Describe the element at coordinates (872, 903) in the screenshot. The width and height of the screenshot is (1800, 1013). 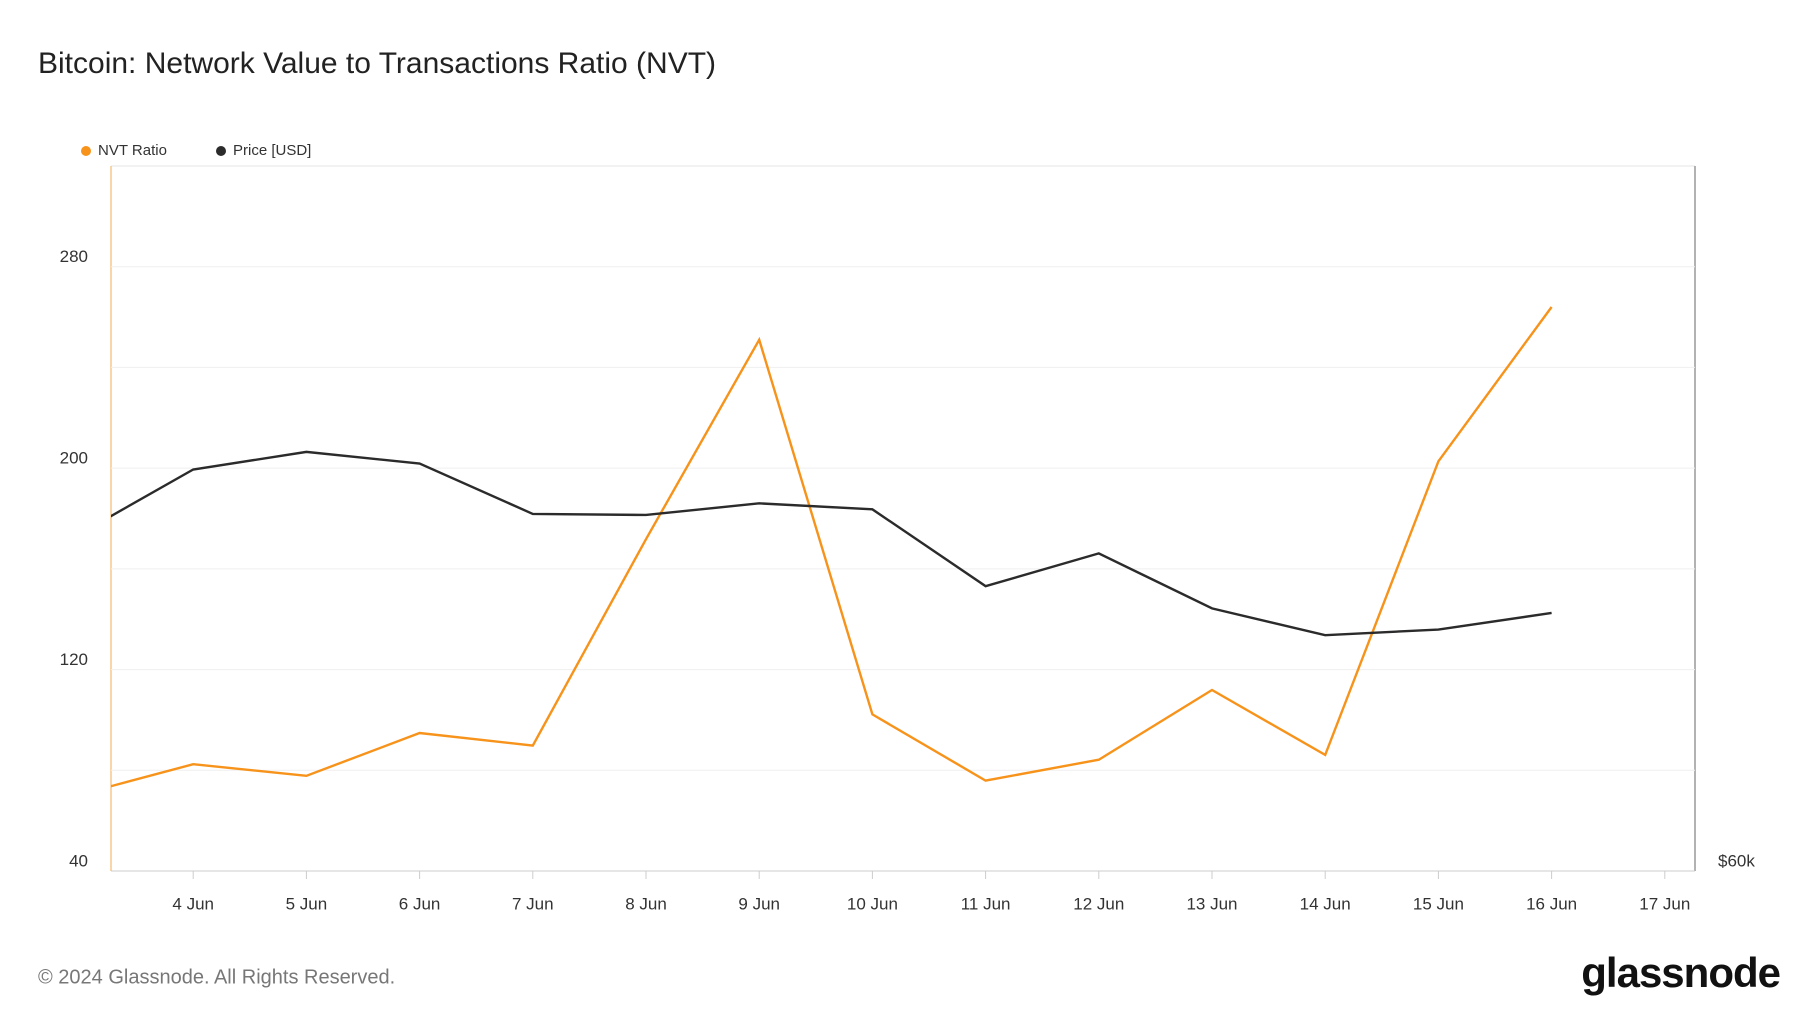
I see `x-tick-label: 10 Jun` at that location.